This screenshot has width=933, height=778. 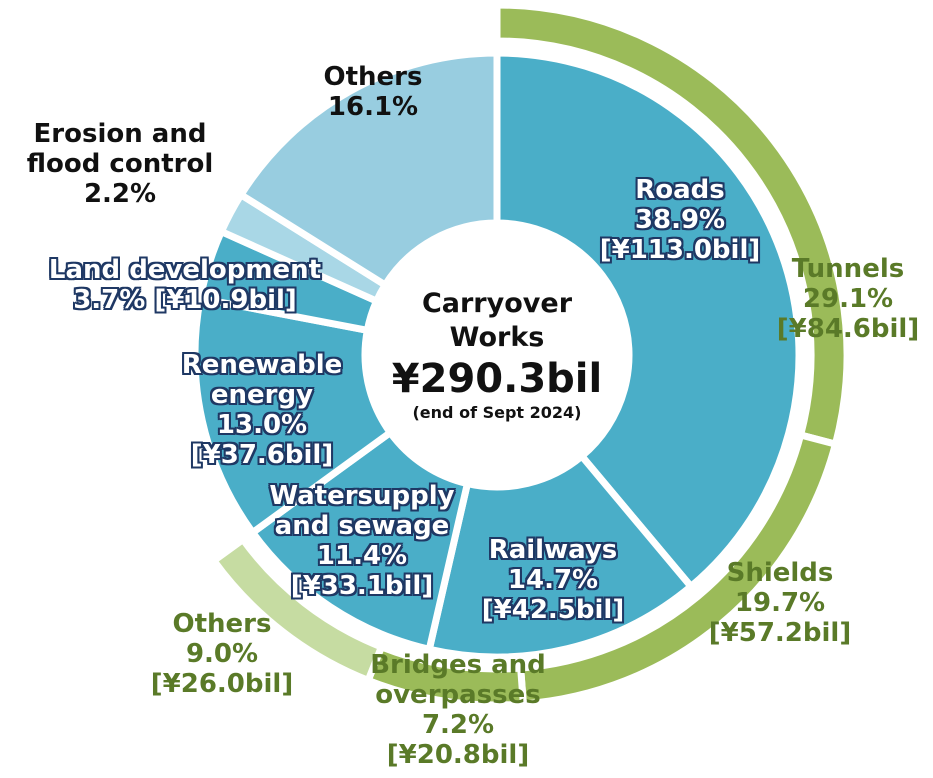 I want to click on amount-label: [¥42.5bil], so click(x=553, y=610).